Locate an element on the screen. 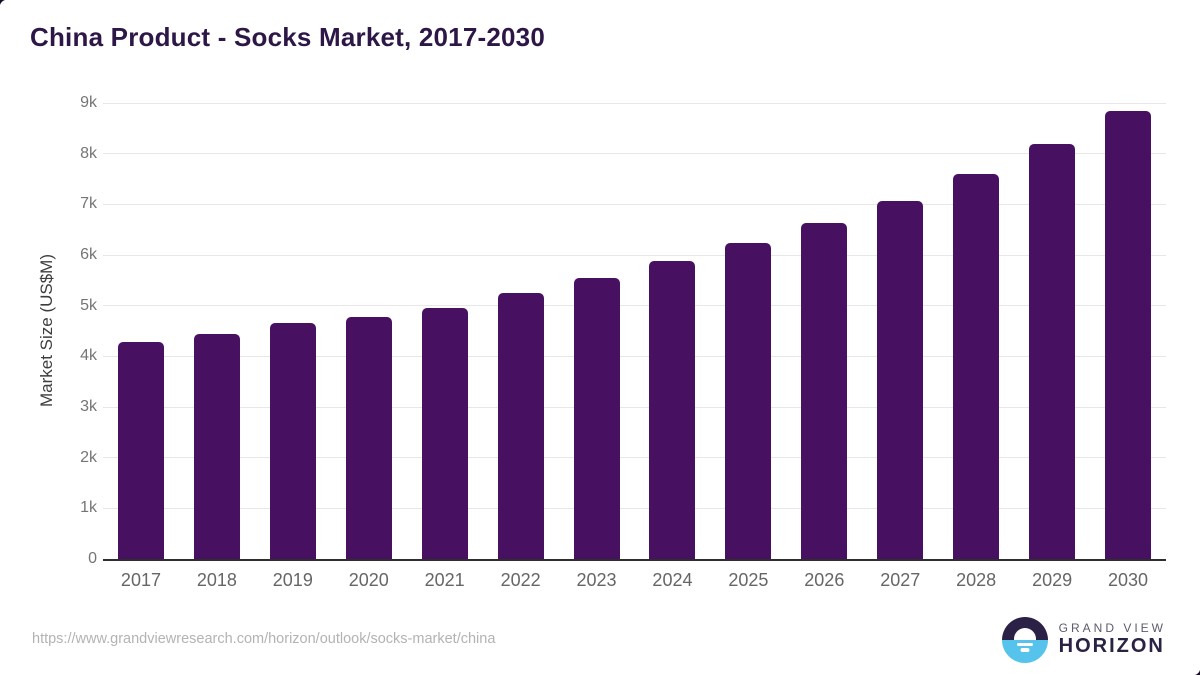 The image size is (1200, 675). sun-half-disc is located at coordinates (1024, 634).